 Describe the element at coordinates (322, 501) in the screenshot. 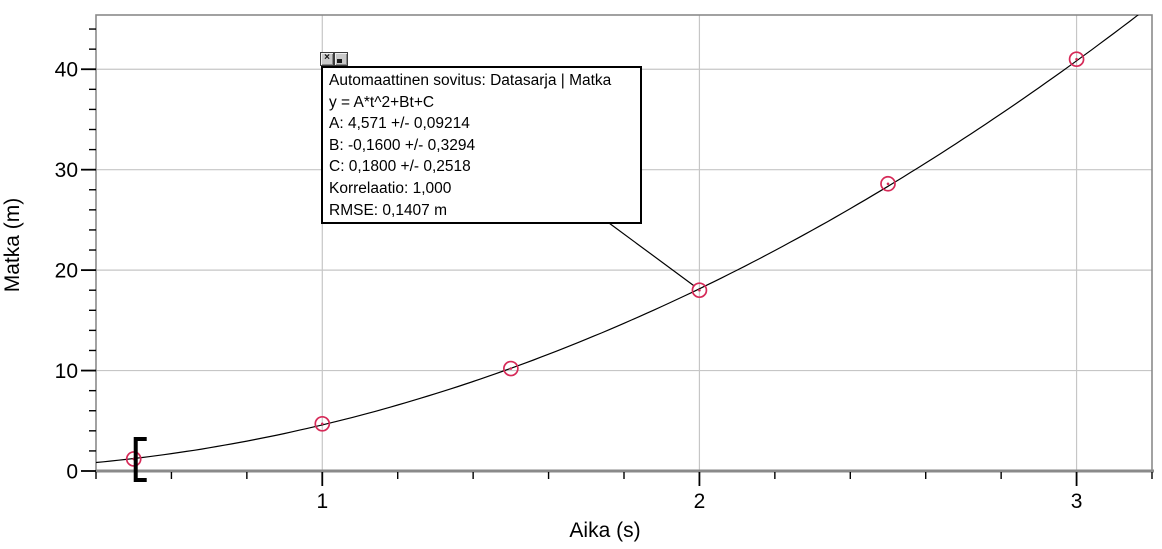

I see `x-tick-label: 1` at that location.